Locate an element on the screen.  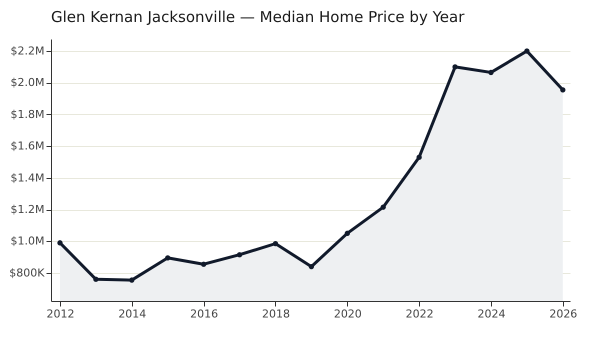
x-tick-label: 2012 is located at coordinates (60, 314).